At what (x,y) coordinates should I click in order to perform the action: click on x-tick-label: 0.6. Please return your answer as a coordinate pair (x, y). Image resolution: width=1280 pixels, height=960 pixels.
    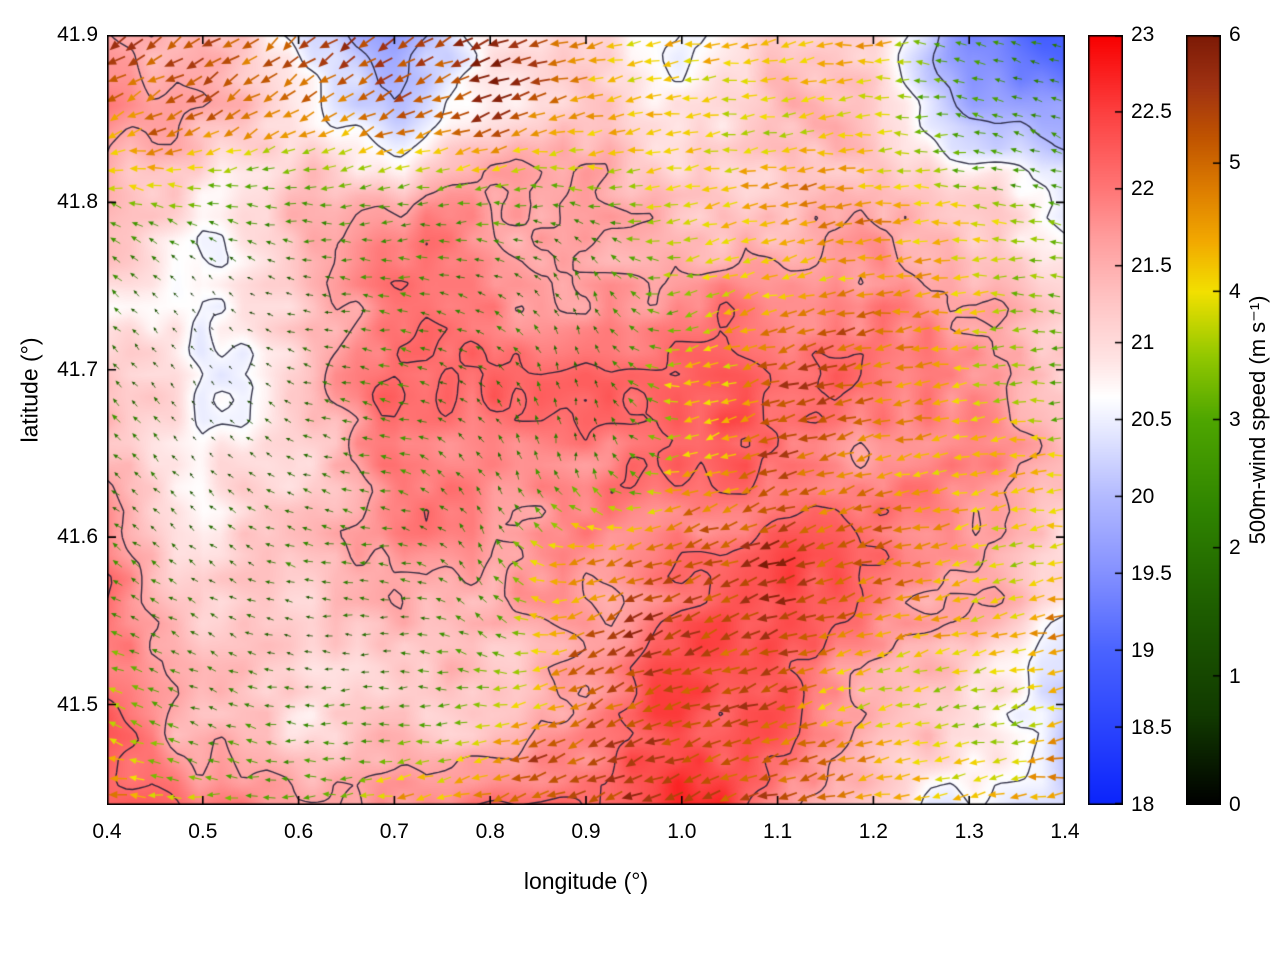
    Looking at the image, I should click on (298, 831).